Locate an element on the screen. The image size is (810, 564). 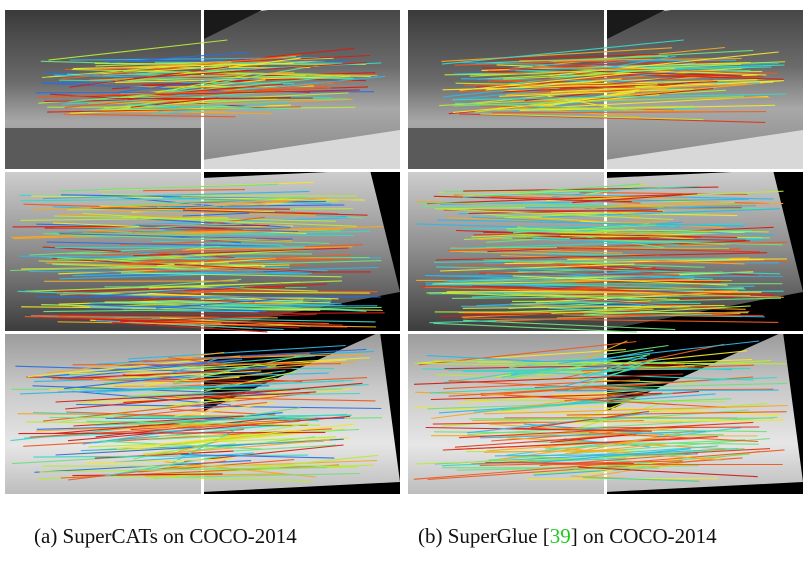
row1-right-corner is located at coordinates (232, 25).